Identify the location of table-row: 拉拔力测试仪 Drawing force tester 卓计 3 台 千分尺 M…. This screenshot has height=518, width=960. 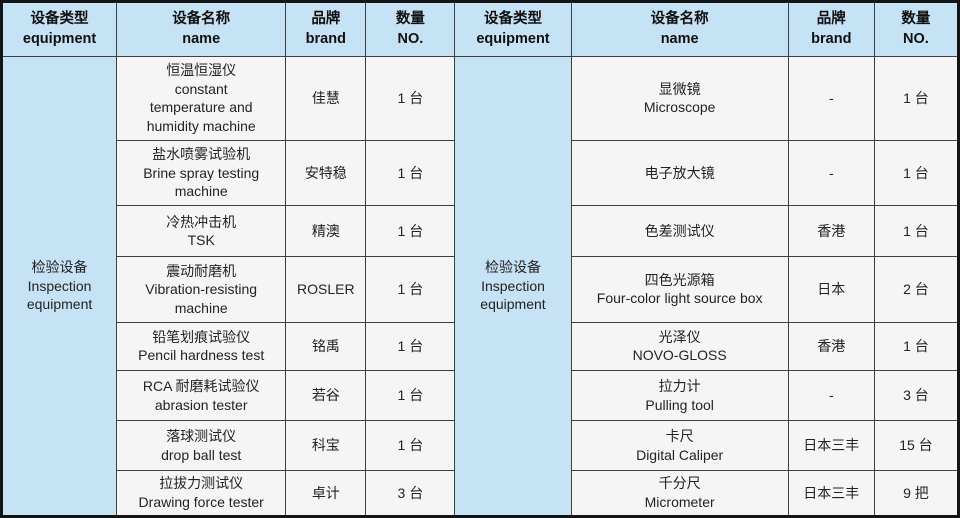
(481, 493).